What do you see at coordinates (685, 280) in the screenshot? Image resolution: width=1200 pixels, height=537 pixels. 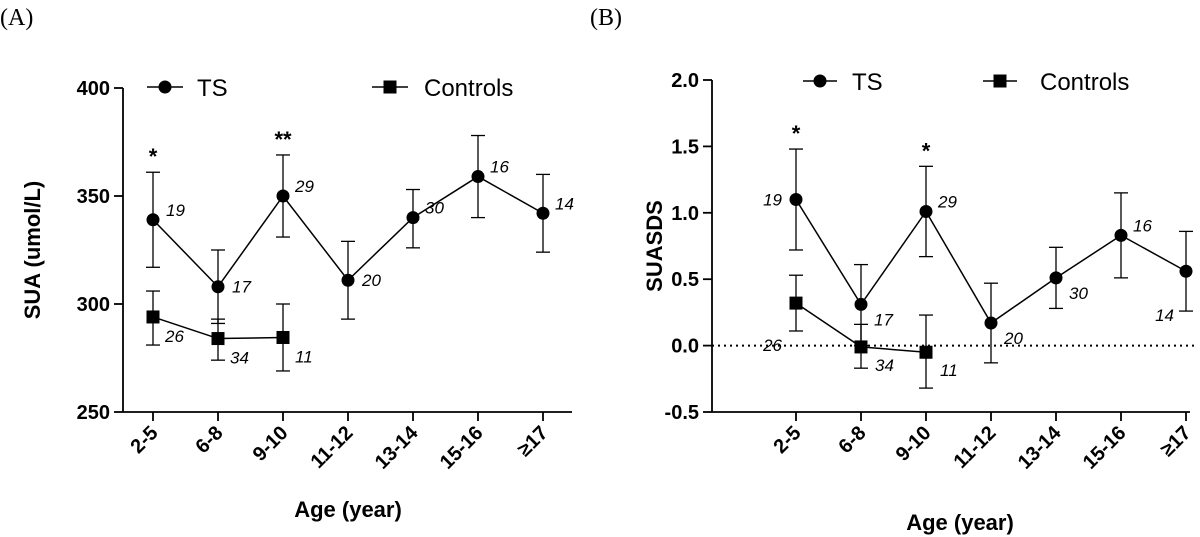 I see `y-tick-label: 0.5` at bounding box center [685, 280].